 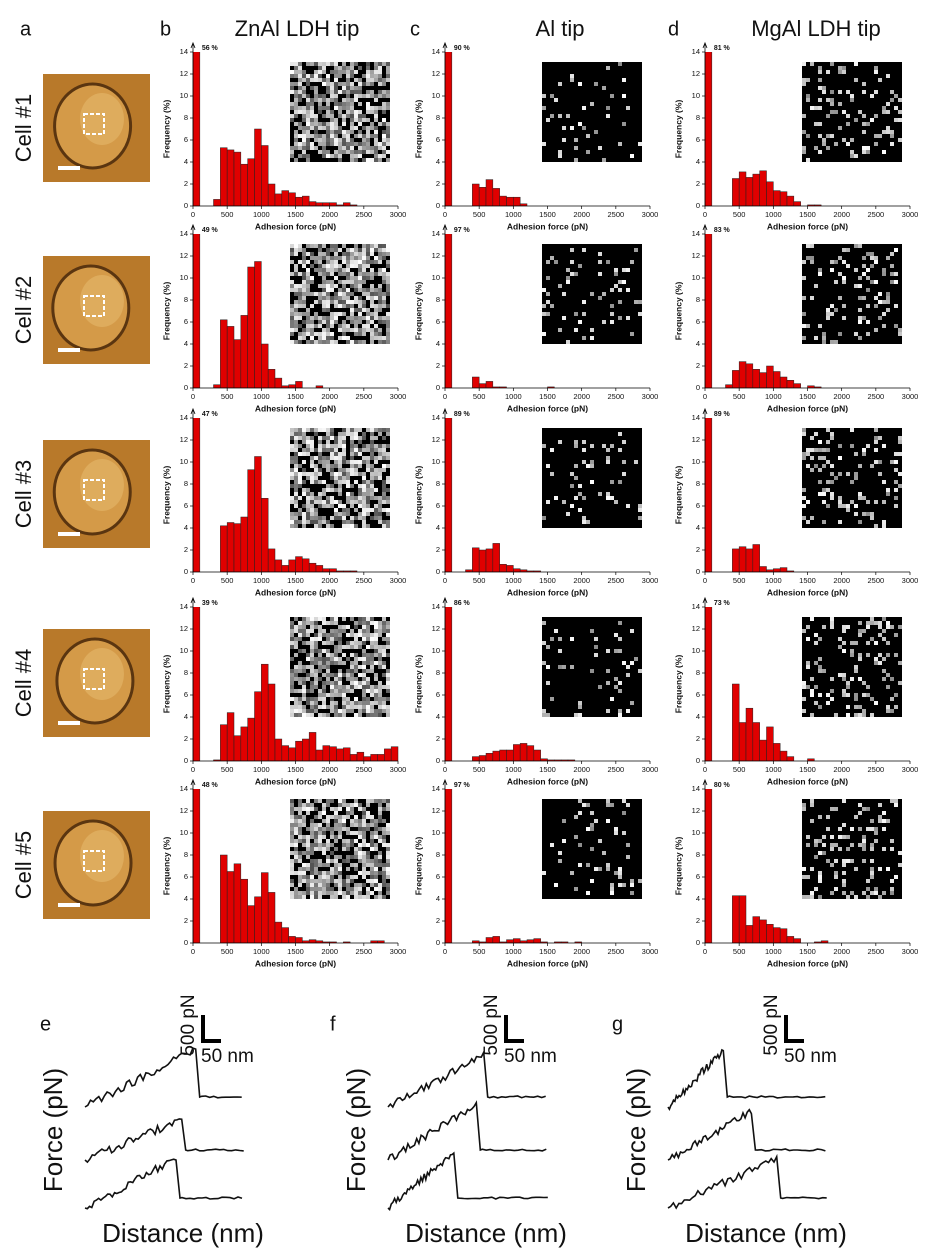 I want to click on y-tick-label: 10, so click(x=184, y=650).